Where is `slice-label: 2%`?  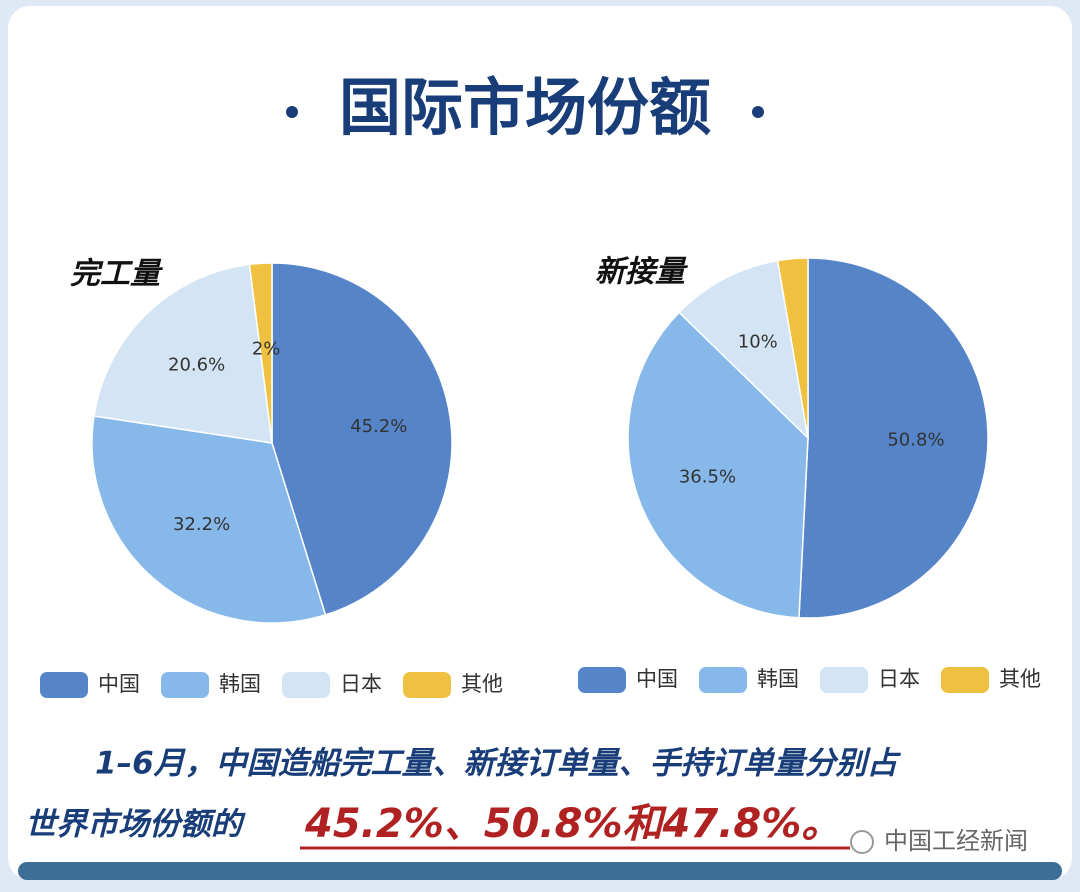
slice-label: 2% is located at coordinates (266, 349).